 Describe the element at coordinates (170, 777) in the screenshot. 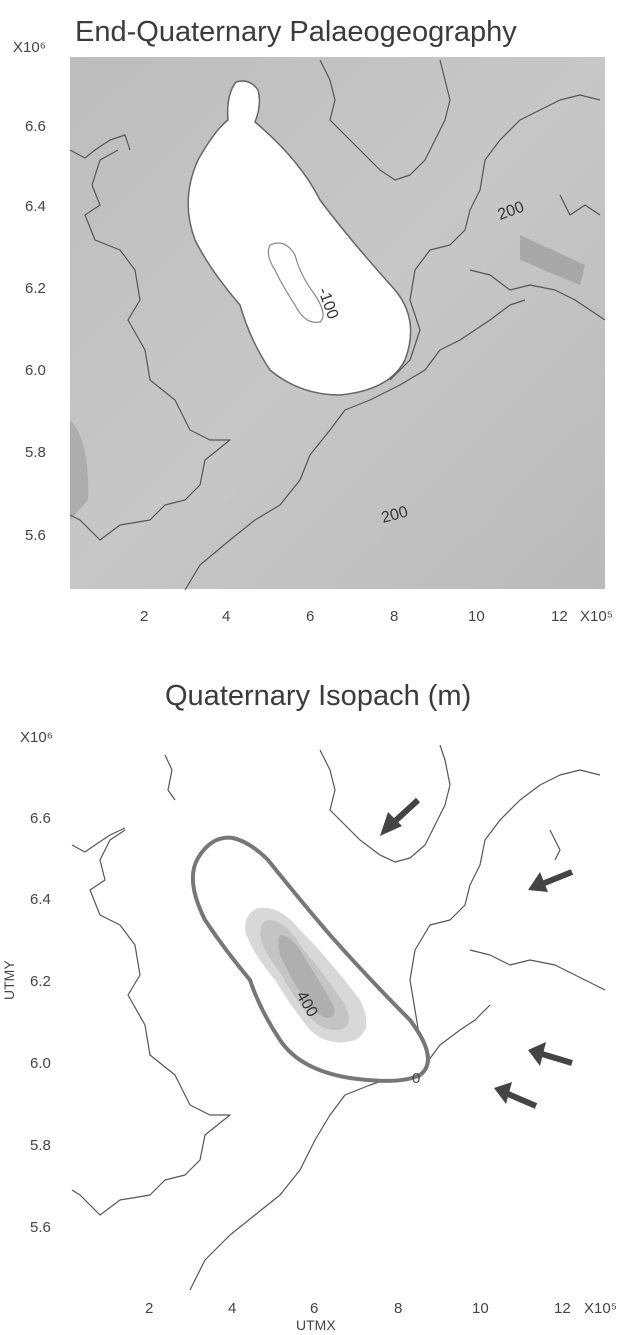

I see `coastline-shetland` at that location.